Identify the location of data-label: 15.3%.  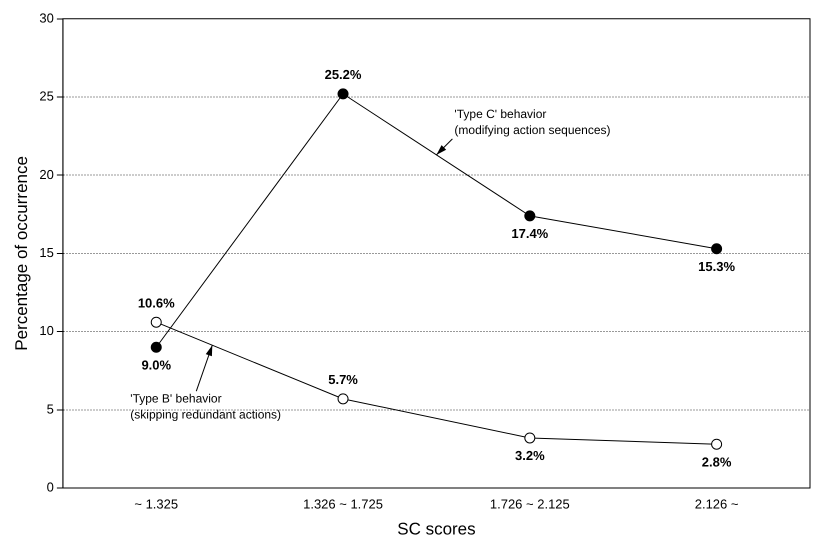
(717, 266).